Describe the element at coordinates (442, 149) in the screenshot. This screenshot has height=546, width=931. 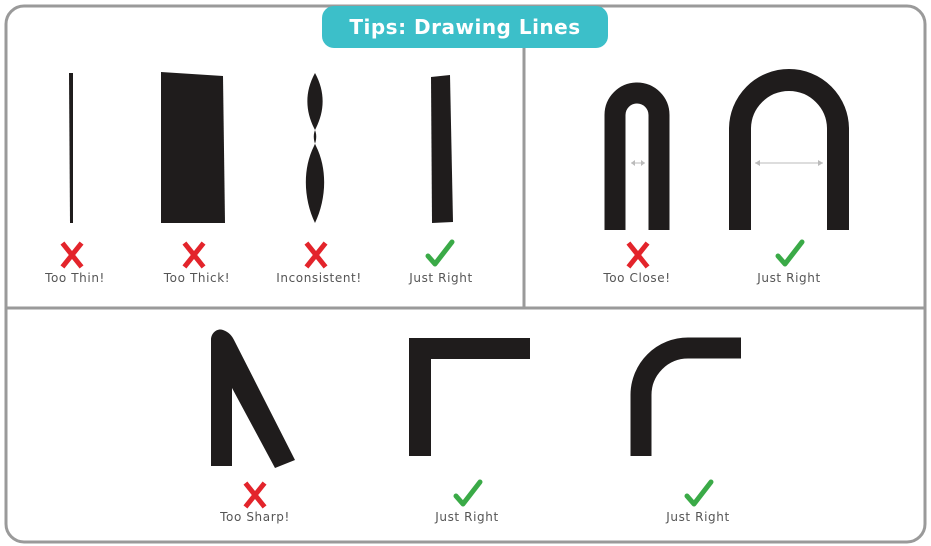
I see `just-right-line` at that location.